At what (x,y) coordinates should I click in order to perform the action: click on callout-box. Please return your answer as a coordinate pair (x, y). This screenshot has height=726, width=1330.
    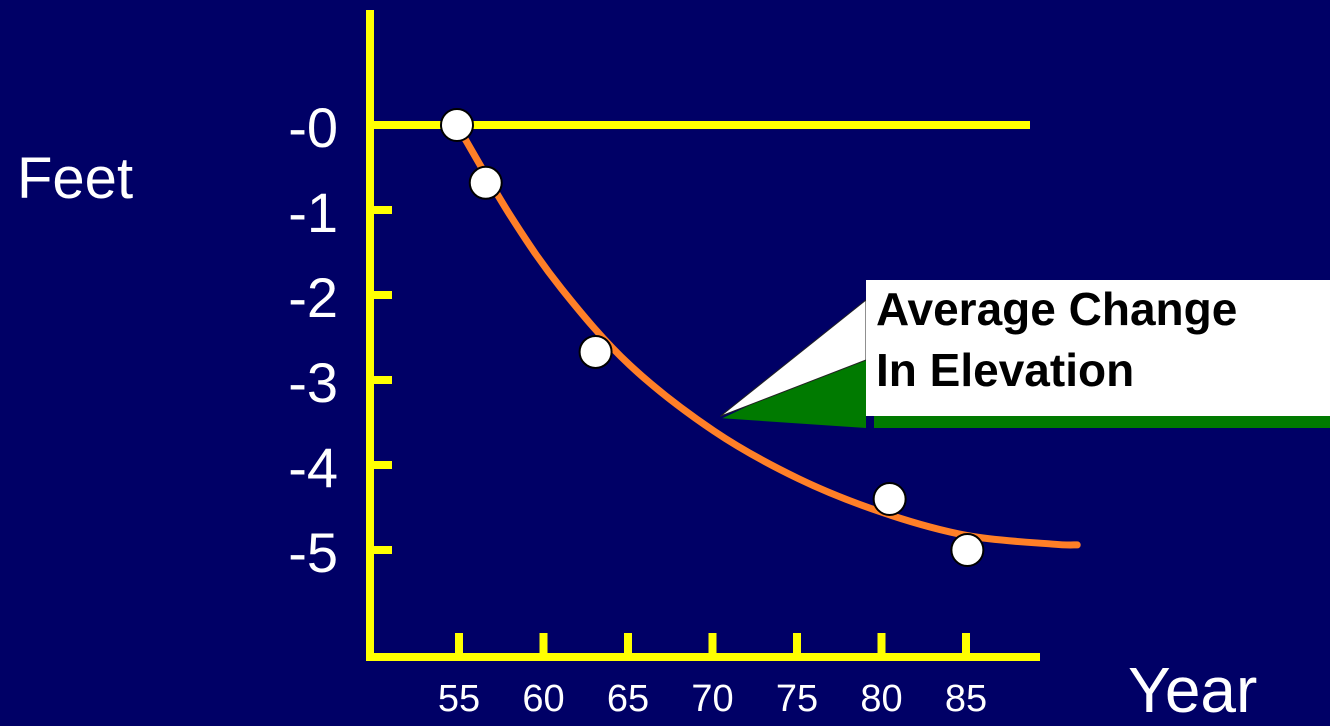
    Looking at the image, I should click on (1098, 348).